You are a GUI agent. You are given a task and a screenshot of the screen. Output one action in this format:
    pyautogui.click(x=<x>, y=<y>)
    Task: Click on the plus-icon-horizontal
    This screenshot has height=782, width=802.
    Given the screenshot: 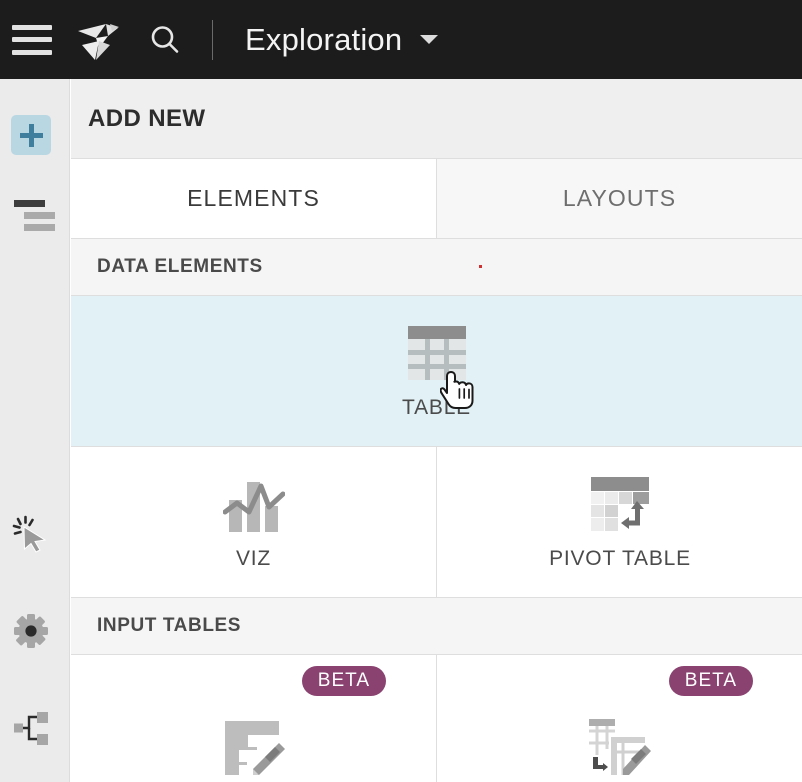 What is the action you would take?
    pyautogui.click(x=31, y=135)
    